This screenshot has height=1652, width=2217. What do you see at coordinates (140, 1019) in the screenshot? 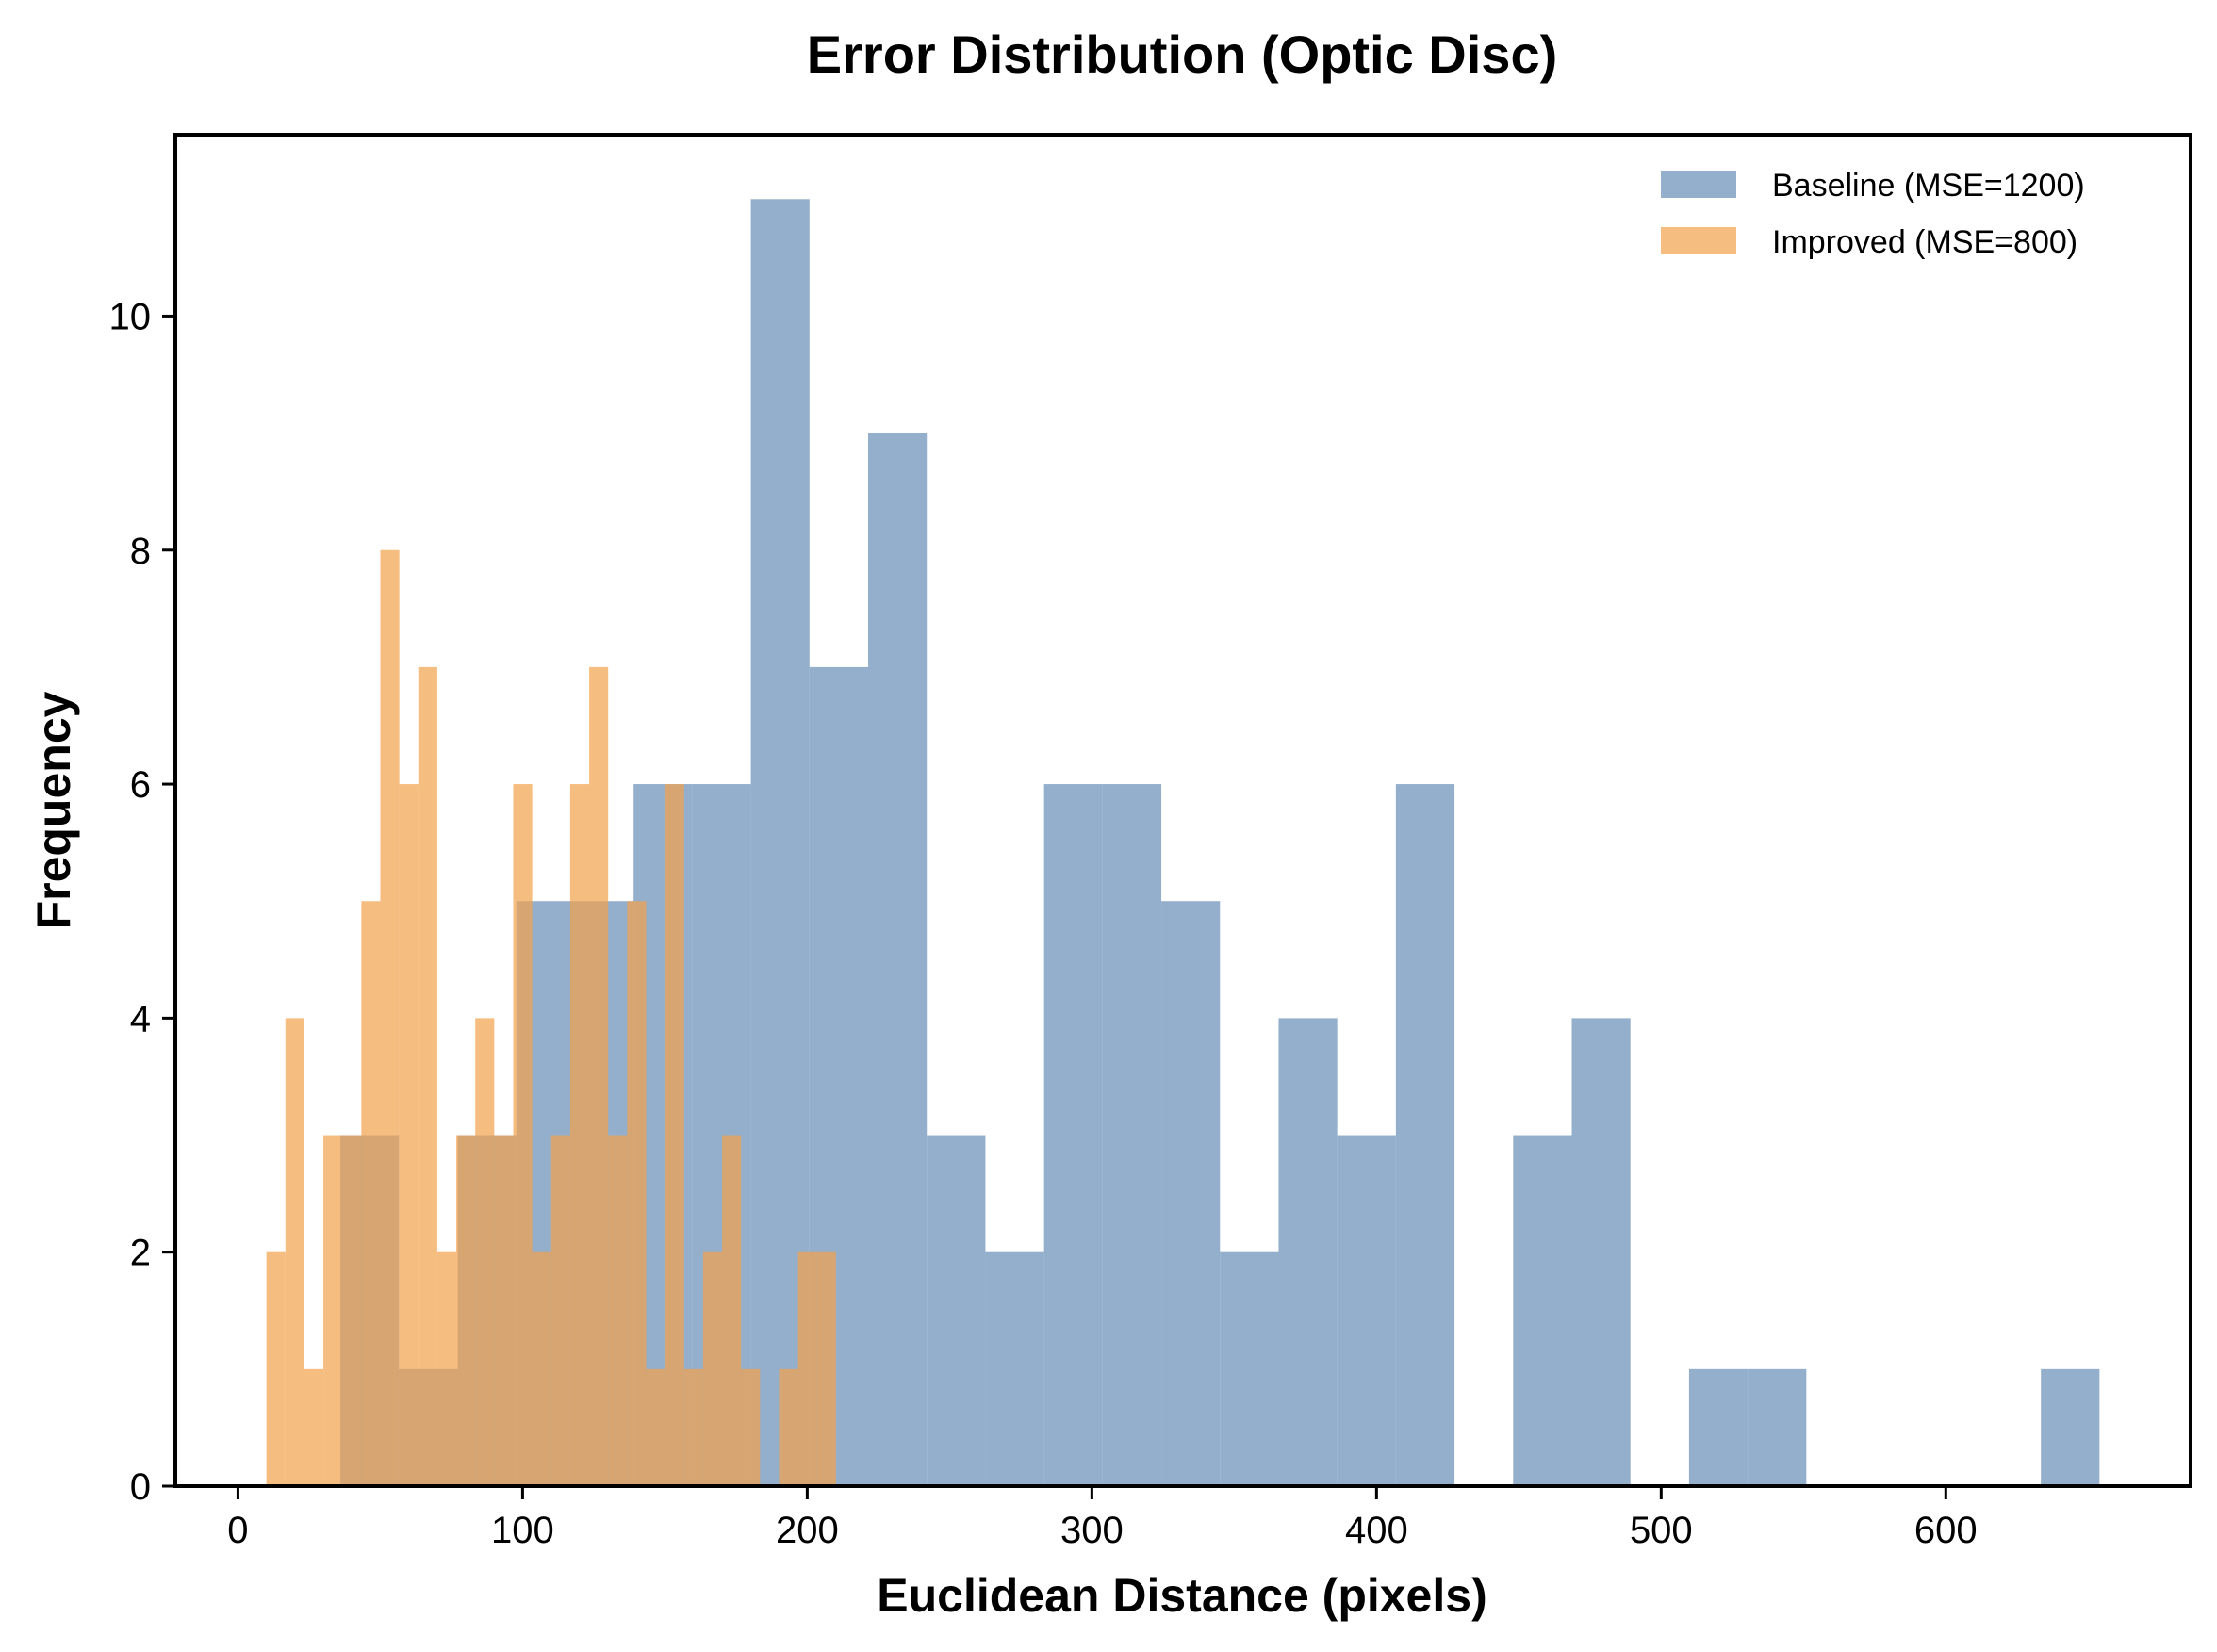
I see `y-tick-label: 4` at bounding box center [140, 1019].